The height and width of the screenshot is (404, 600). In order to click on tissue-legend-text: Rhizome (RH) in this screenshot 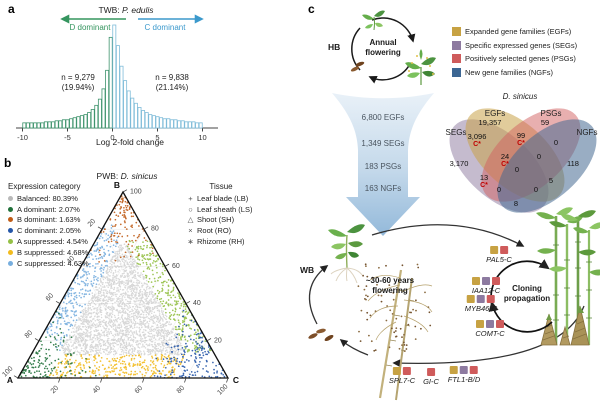, I will do `click(221, 242)`.